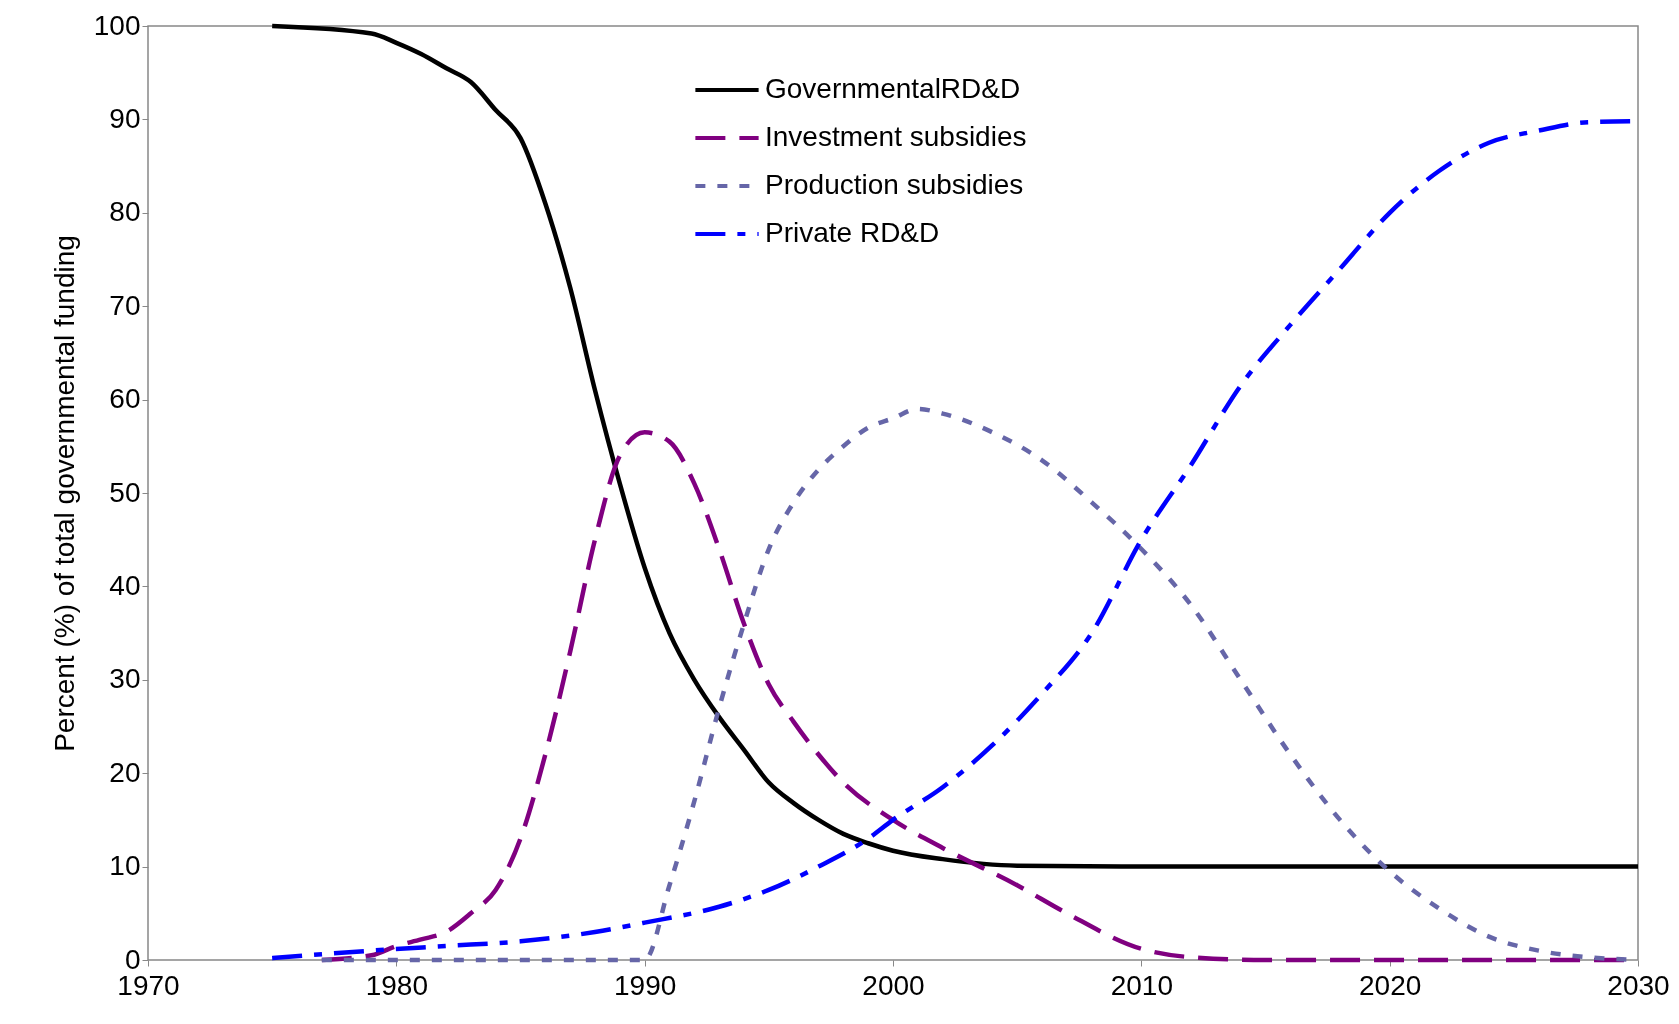  Describe the element at coordinates (1390, 985) in the screenshot. I see `x-tick-label: 2020` at that location.